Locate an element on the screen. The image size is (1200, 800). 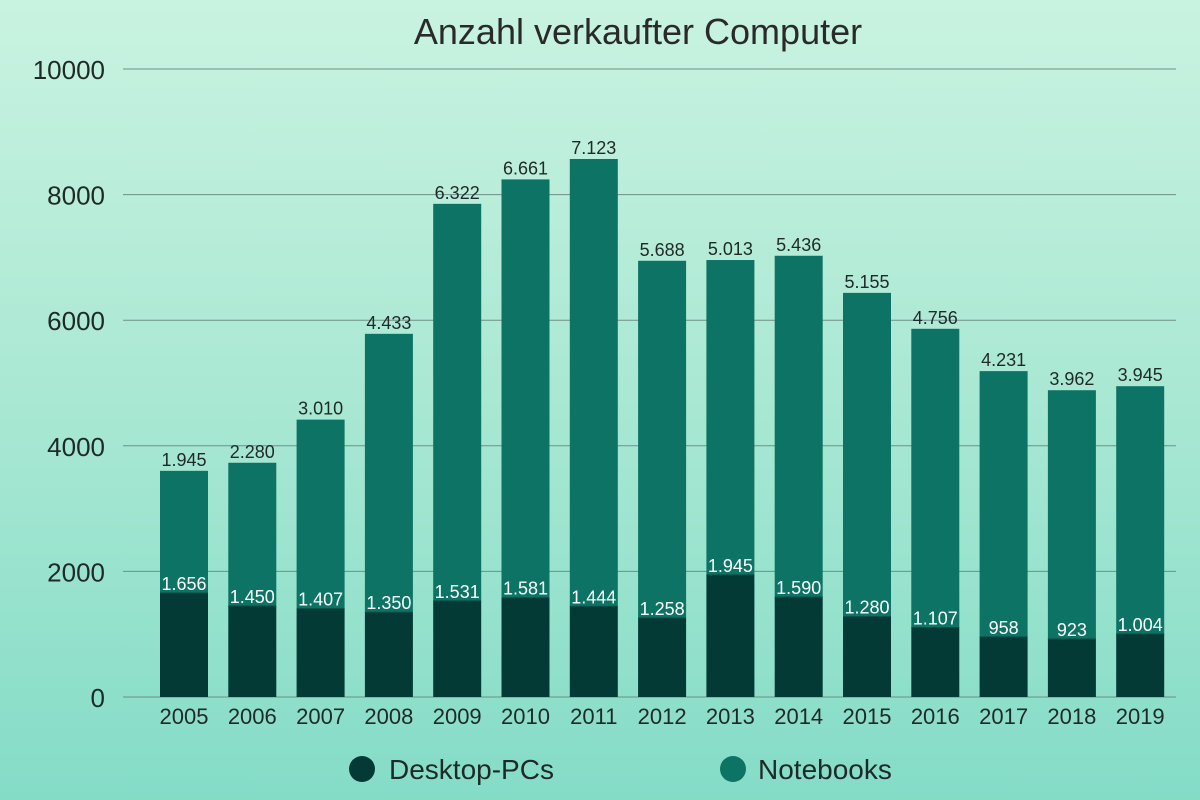
bar-desktop-pcs-2017 is located at coordinates (1003, 666).